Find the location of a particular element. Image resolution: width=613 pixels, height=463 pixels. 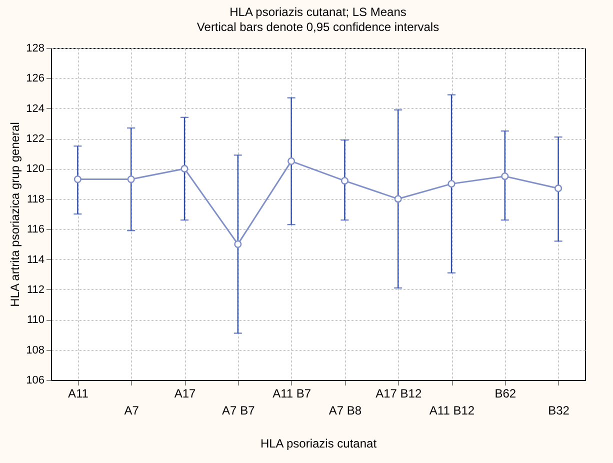

y-tick-label: 114 is located at coordinates (35, 260).